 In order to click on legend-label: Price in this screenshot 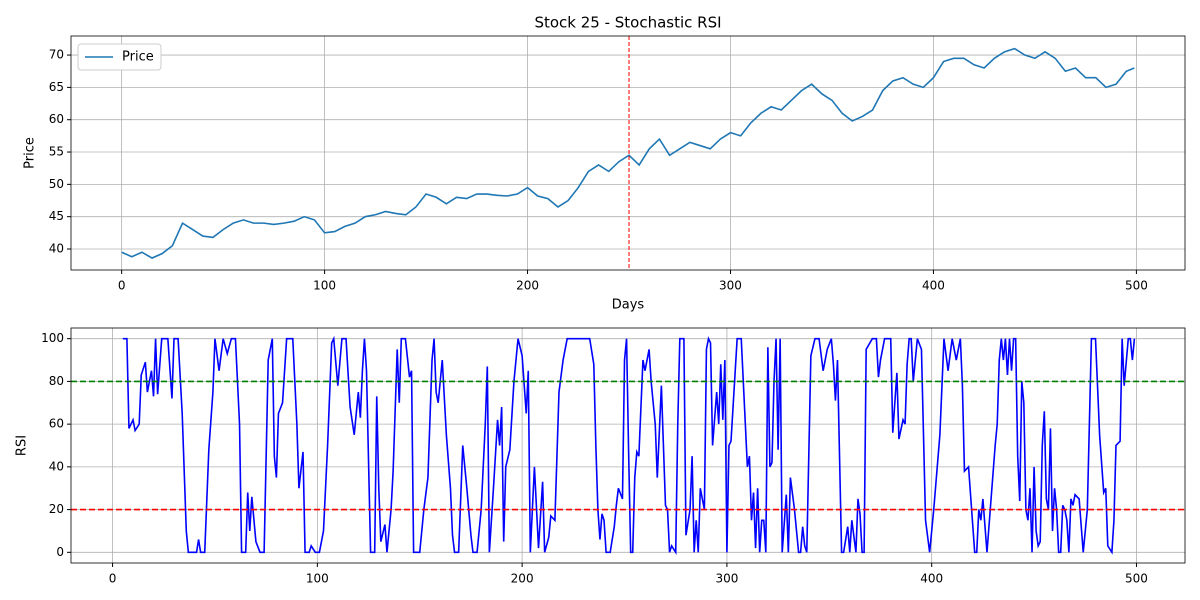, I will do `click(138, 57)`.